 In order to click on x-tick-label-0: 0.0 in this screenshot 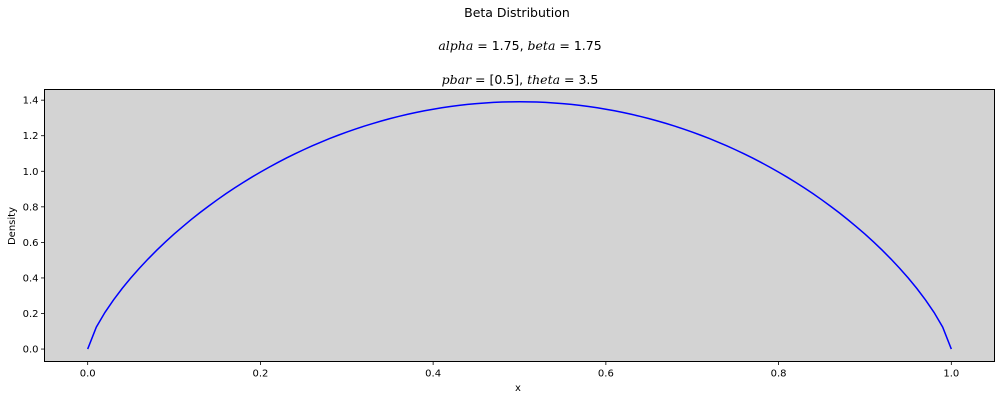, I will do `click(88, 374)`.